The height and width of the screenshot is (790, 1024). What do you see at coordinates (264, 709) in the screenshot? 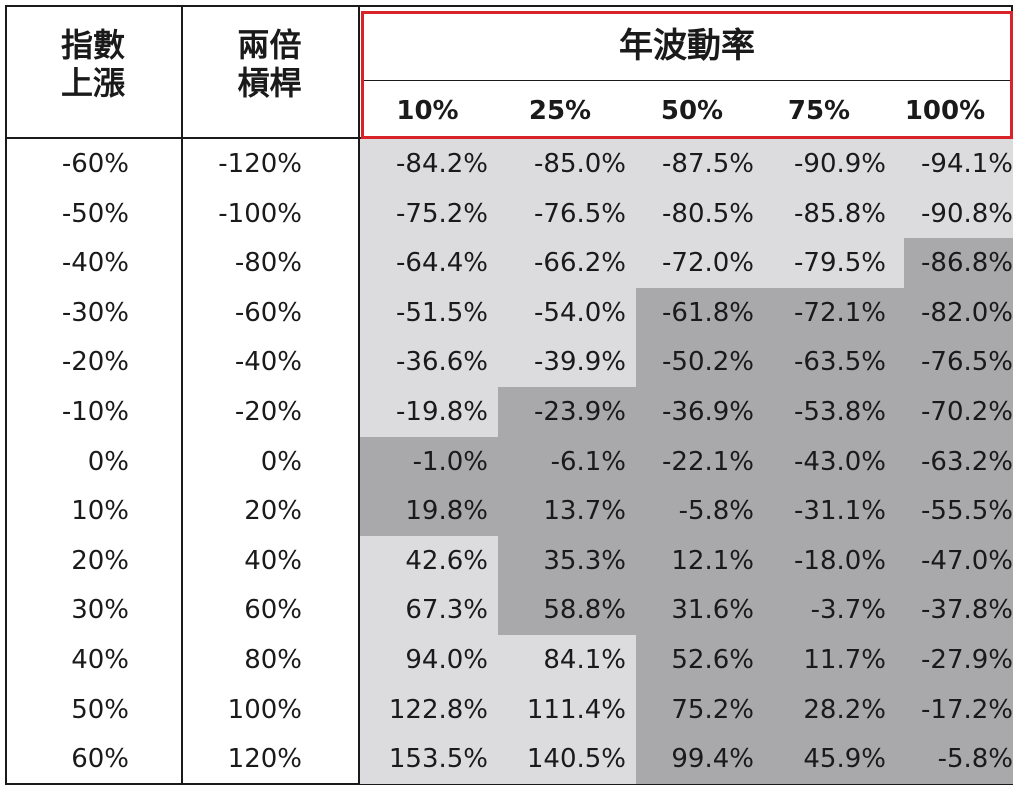
I see `leverage-cell: 100%` at bounding box center [264, 709].